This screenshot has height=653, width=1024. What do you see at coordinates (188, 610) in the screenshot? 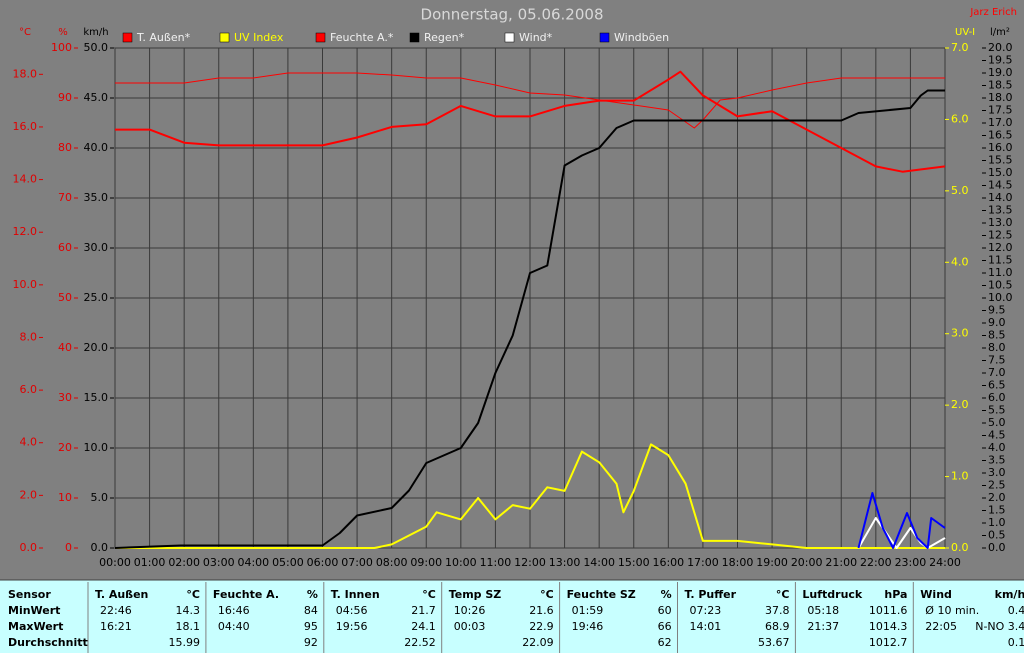
I see `cell-value: 14.3` at bounding box center [188, 610].